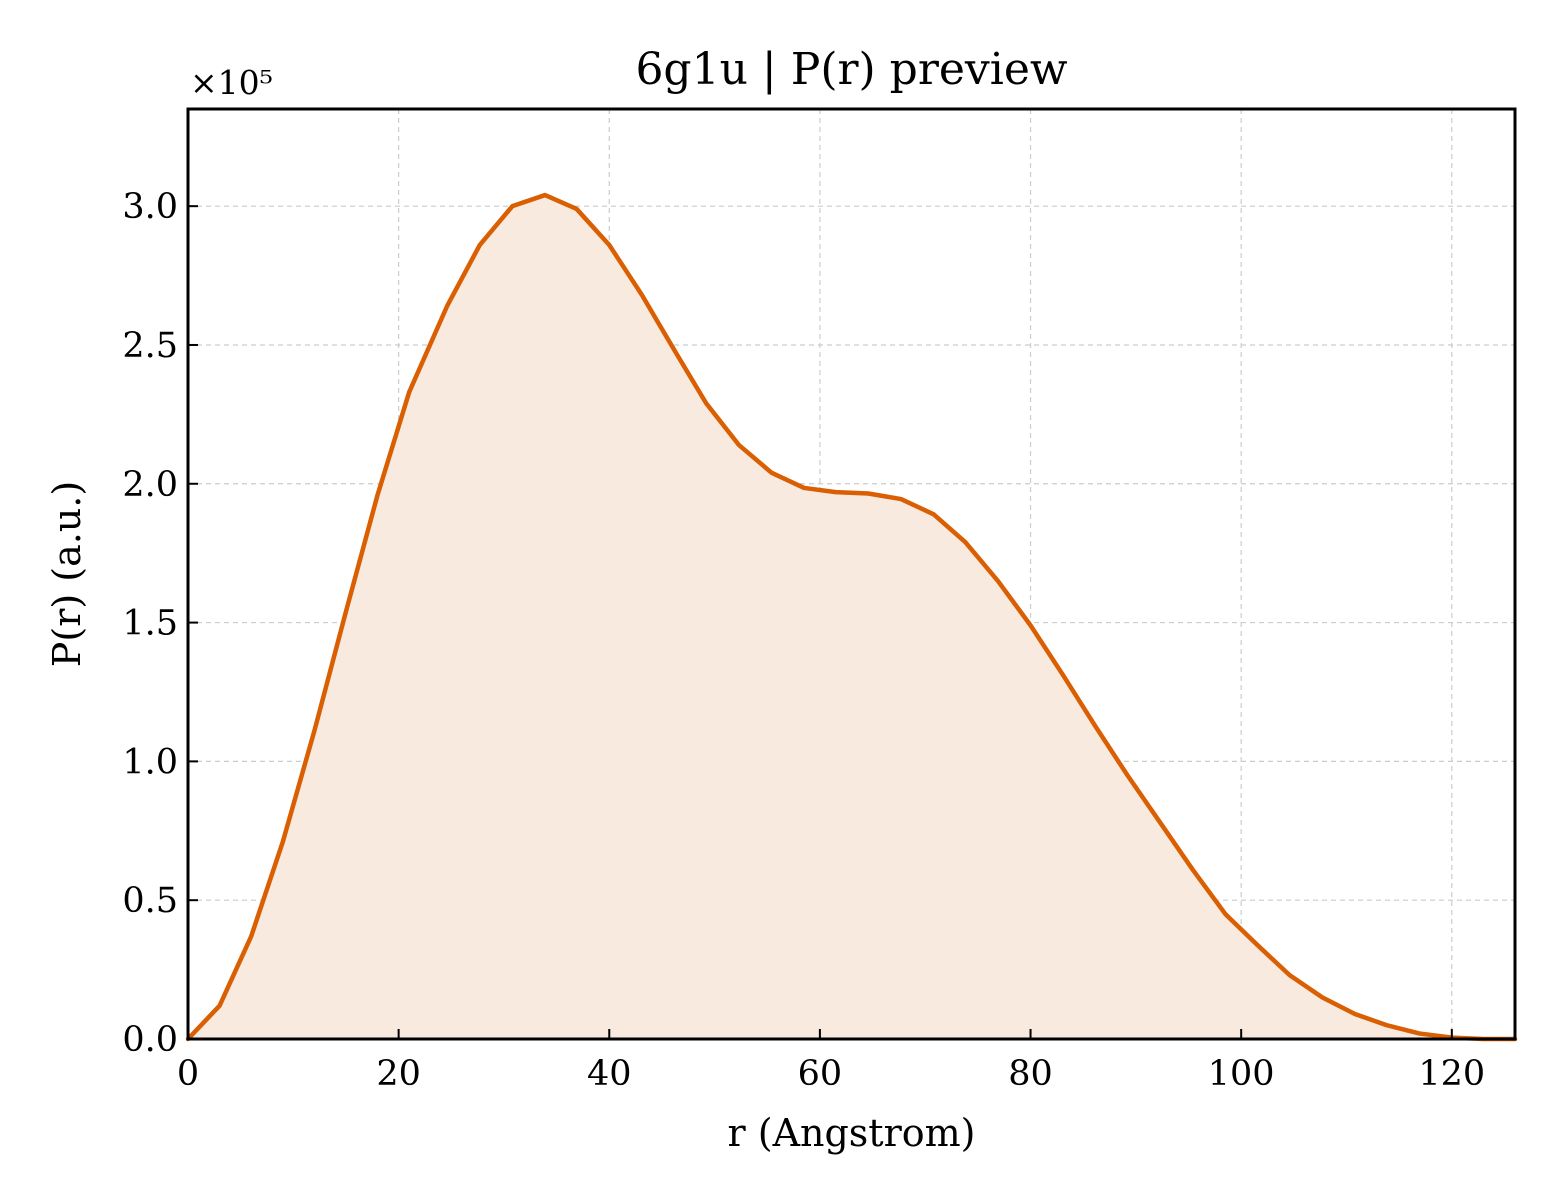 The image size is (1560, 1200). What do you see at coordinates (852, 1133) in the screenshot?
I see `x-axis-label: r (Angstrom)` at bounding box center [852, 1133].